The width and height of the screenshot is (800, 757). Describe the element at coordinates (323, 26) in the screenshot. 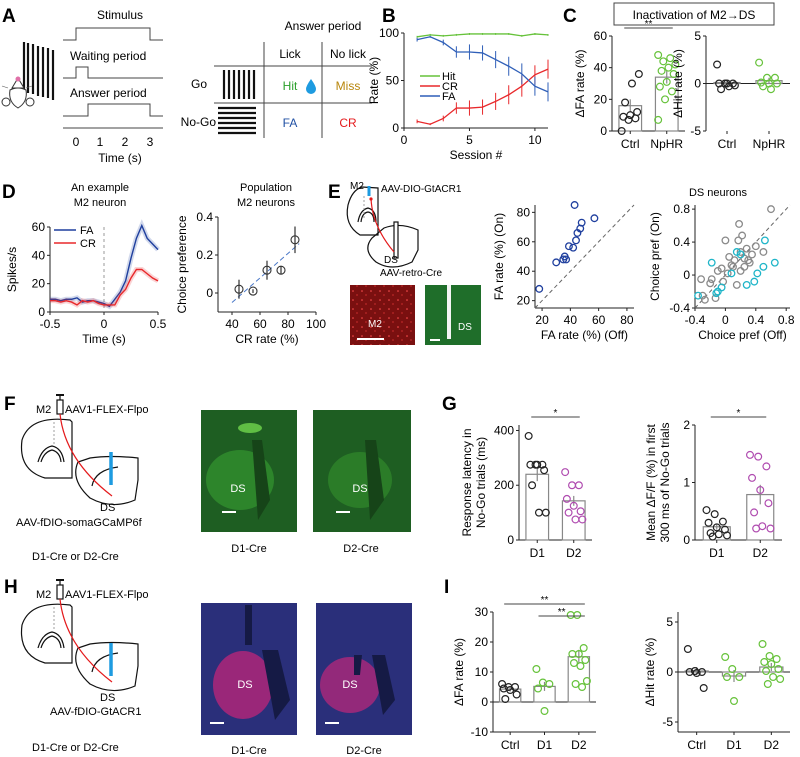

I see `table-title: Answer period` at that location.